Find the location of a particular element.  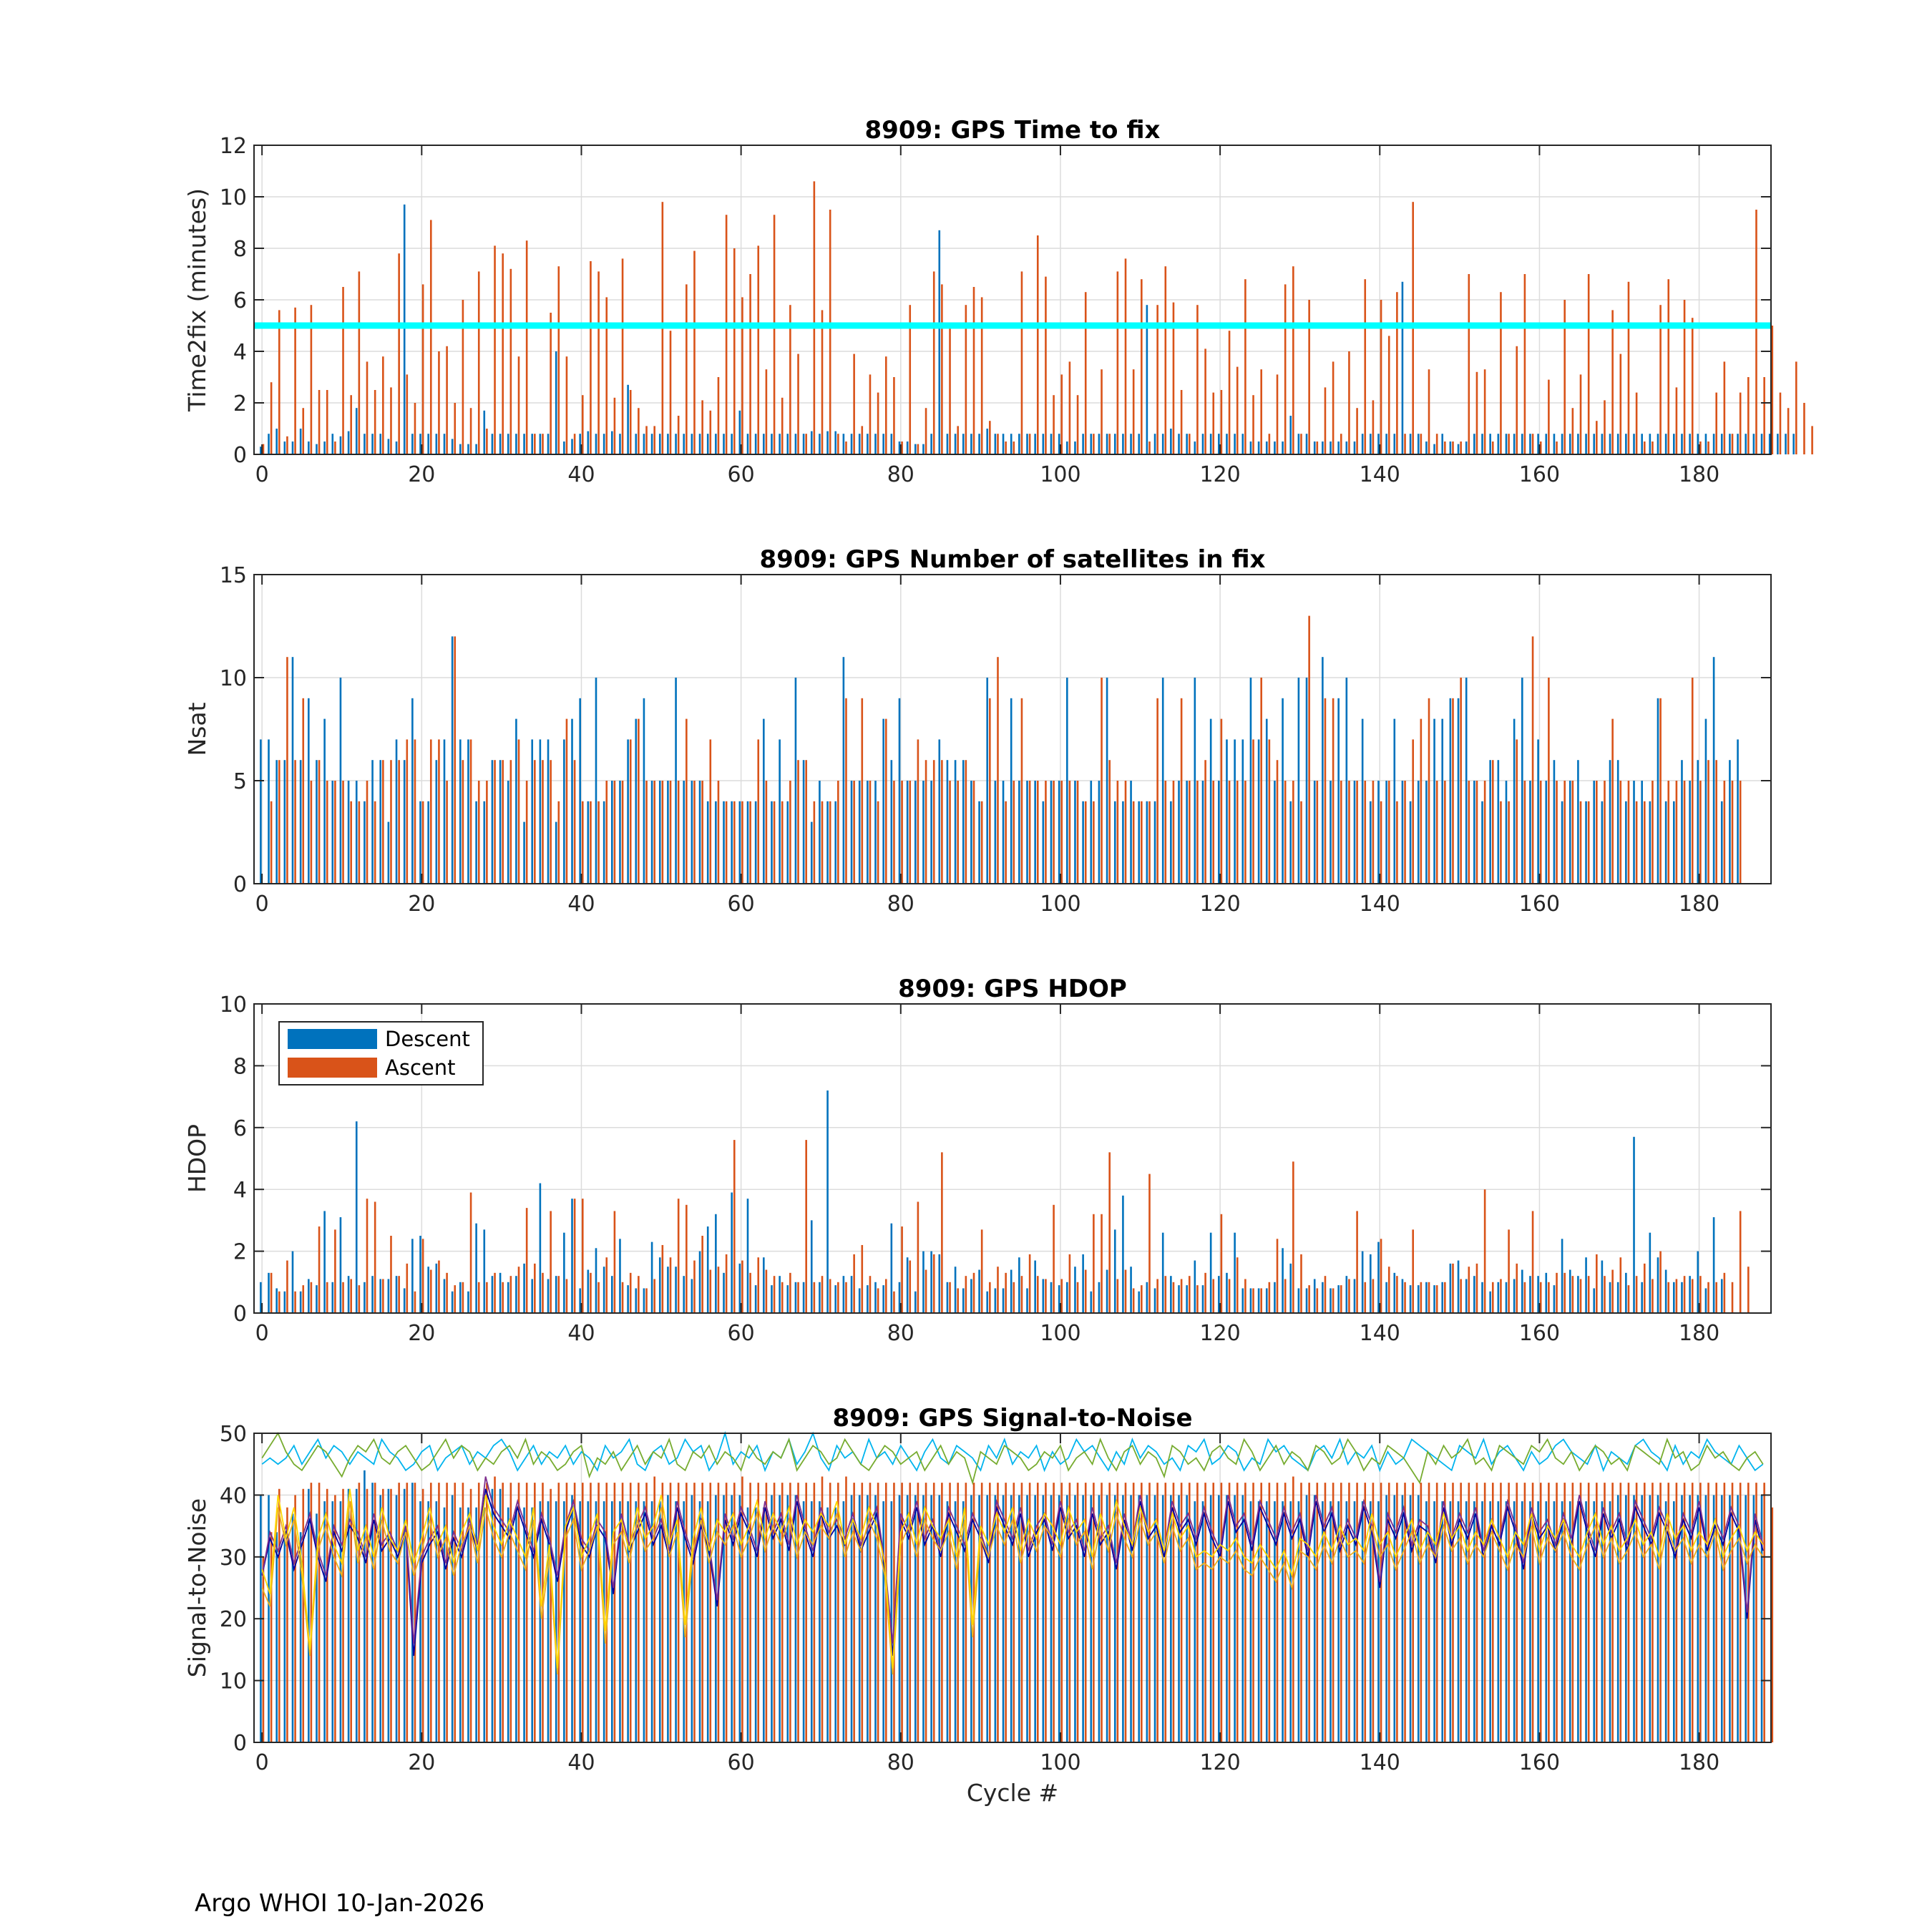

x-tick-label: 120 is located at coordinates (1219, 1333).